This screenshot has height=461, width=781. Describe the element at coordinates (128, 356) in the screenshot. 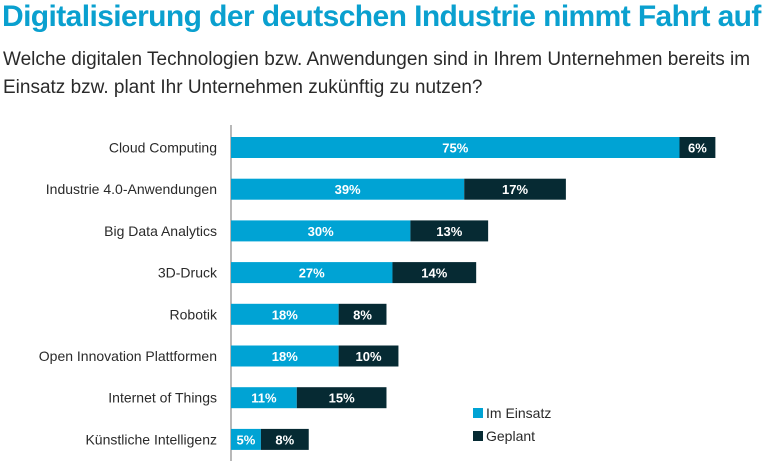

I see `category-label: Open Innovation Plattformen` at that location.